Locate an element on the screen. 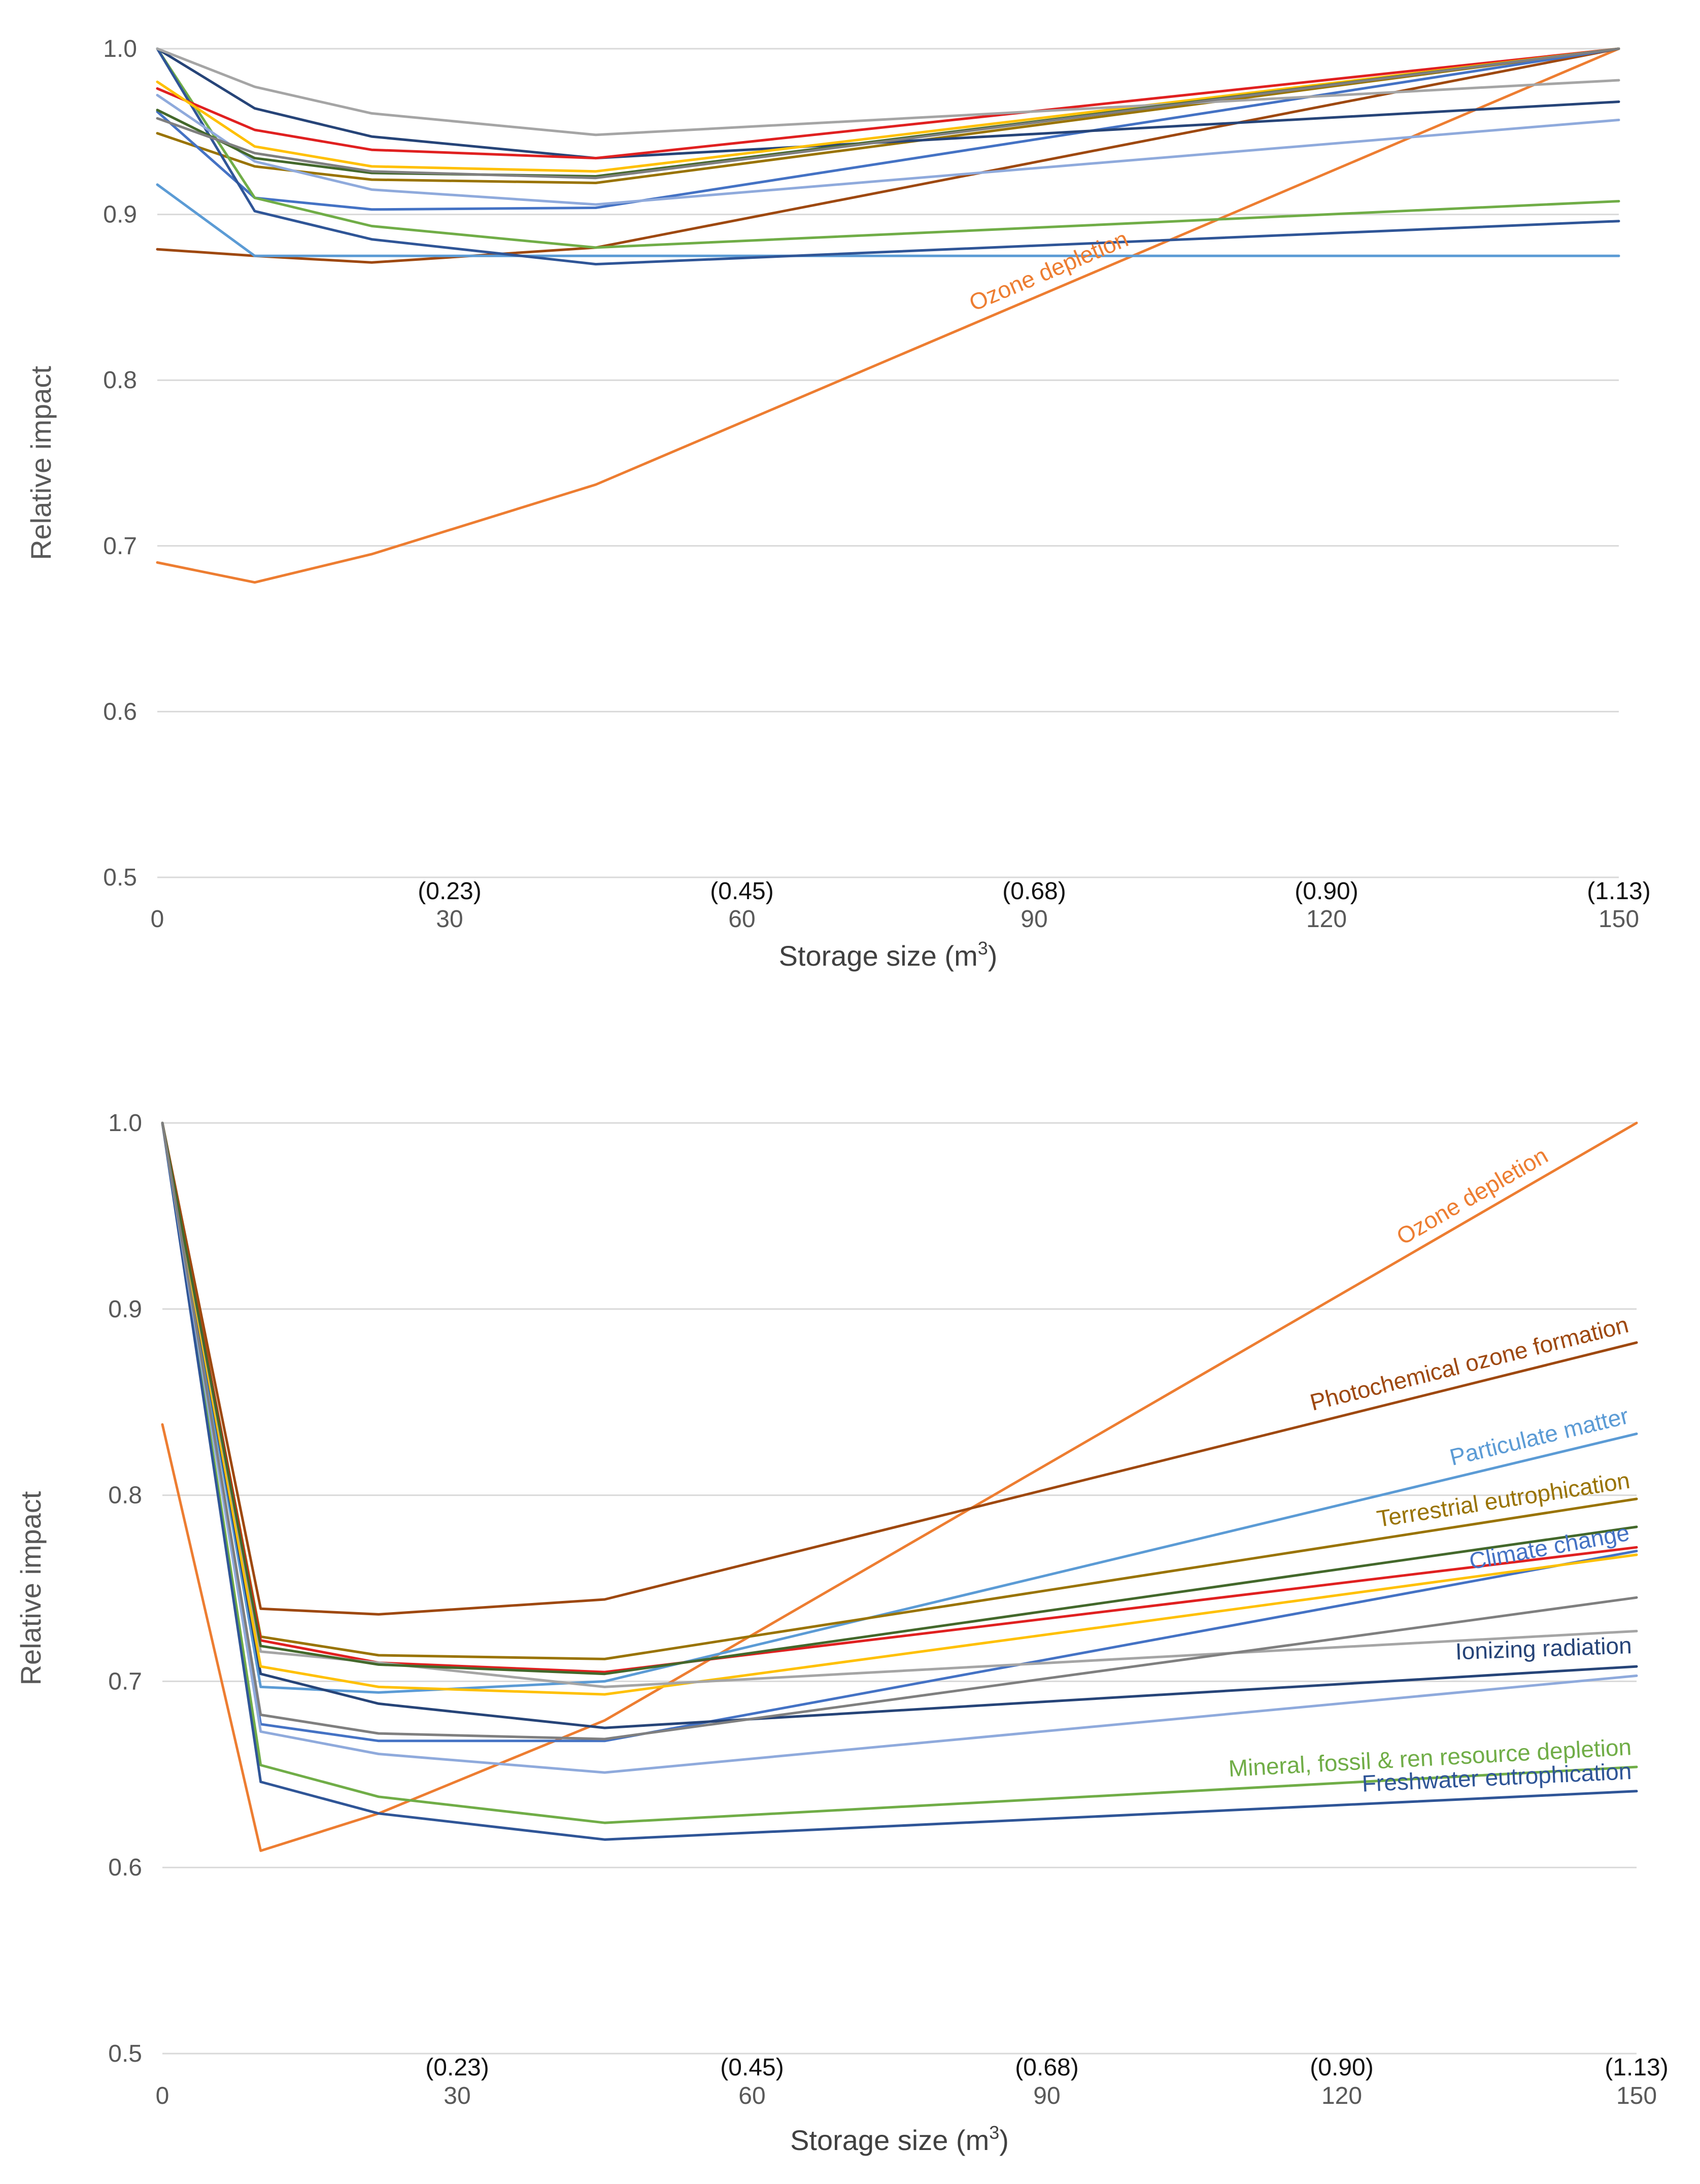 The width and height of the screenshot is (1700, 2184). series-label-photochemical-ozone-formation: Photochemical ozone formation is located at coordinates (1469, 1364).